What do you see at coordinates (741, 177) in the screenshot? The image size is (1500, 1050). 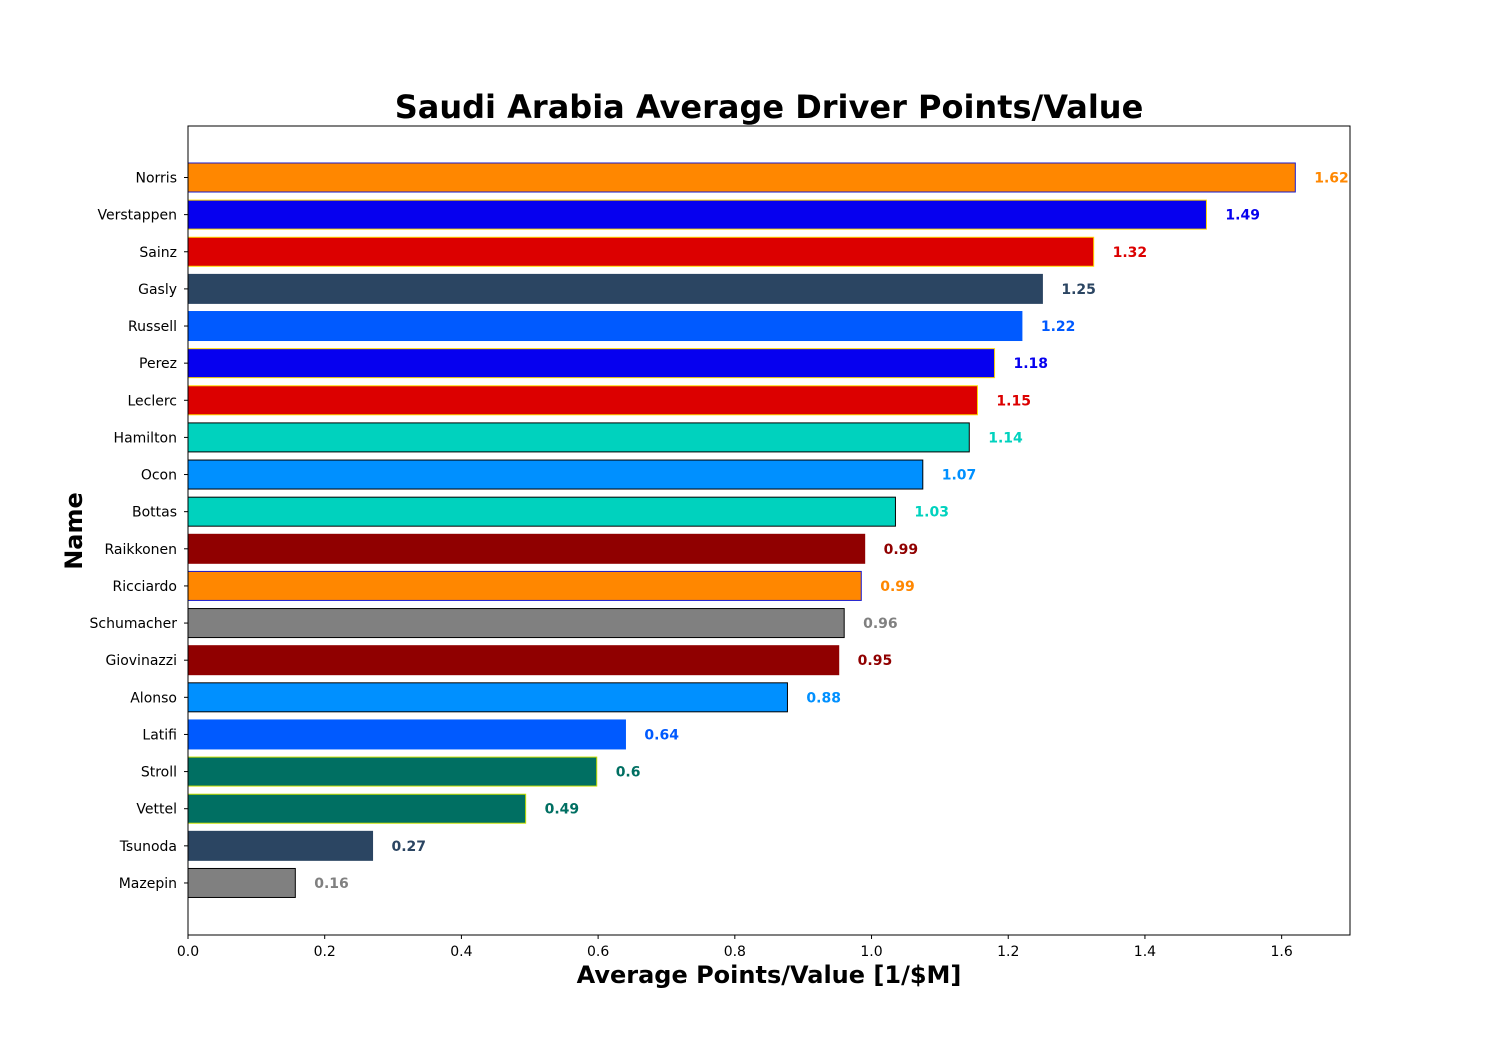 I see `bar-norris` at bounding box center [741, 177].